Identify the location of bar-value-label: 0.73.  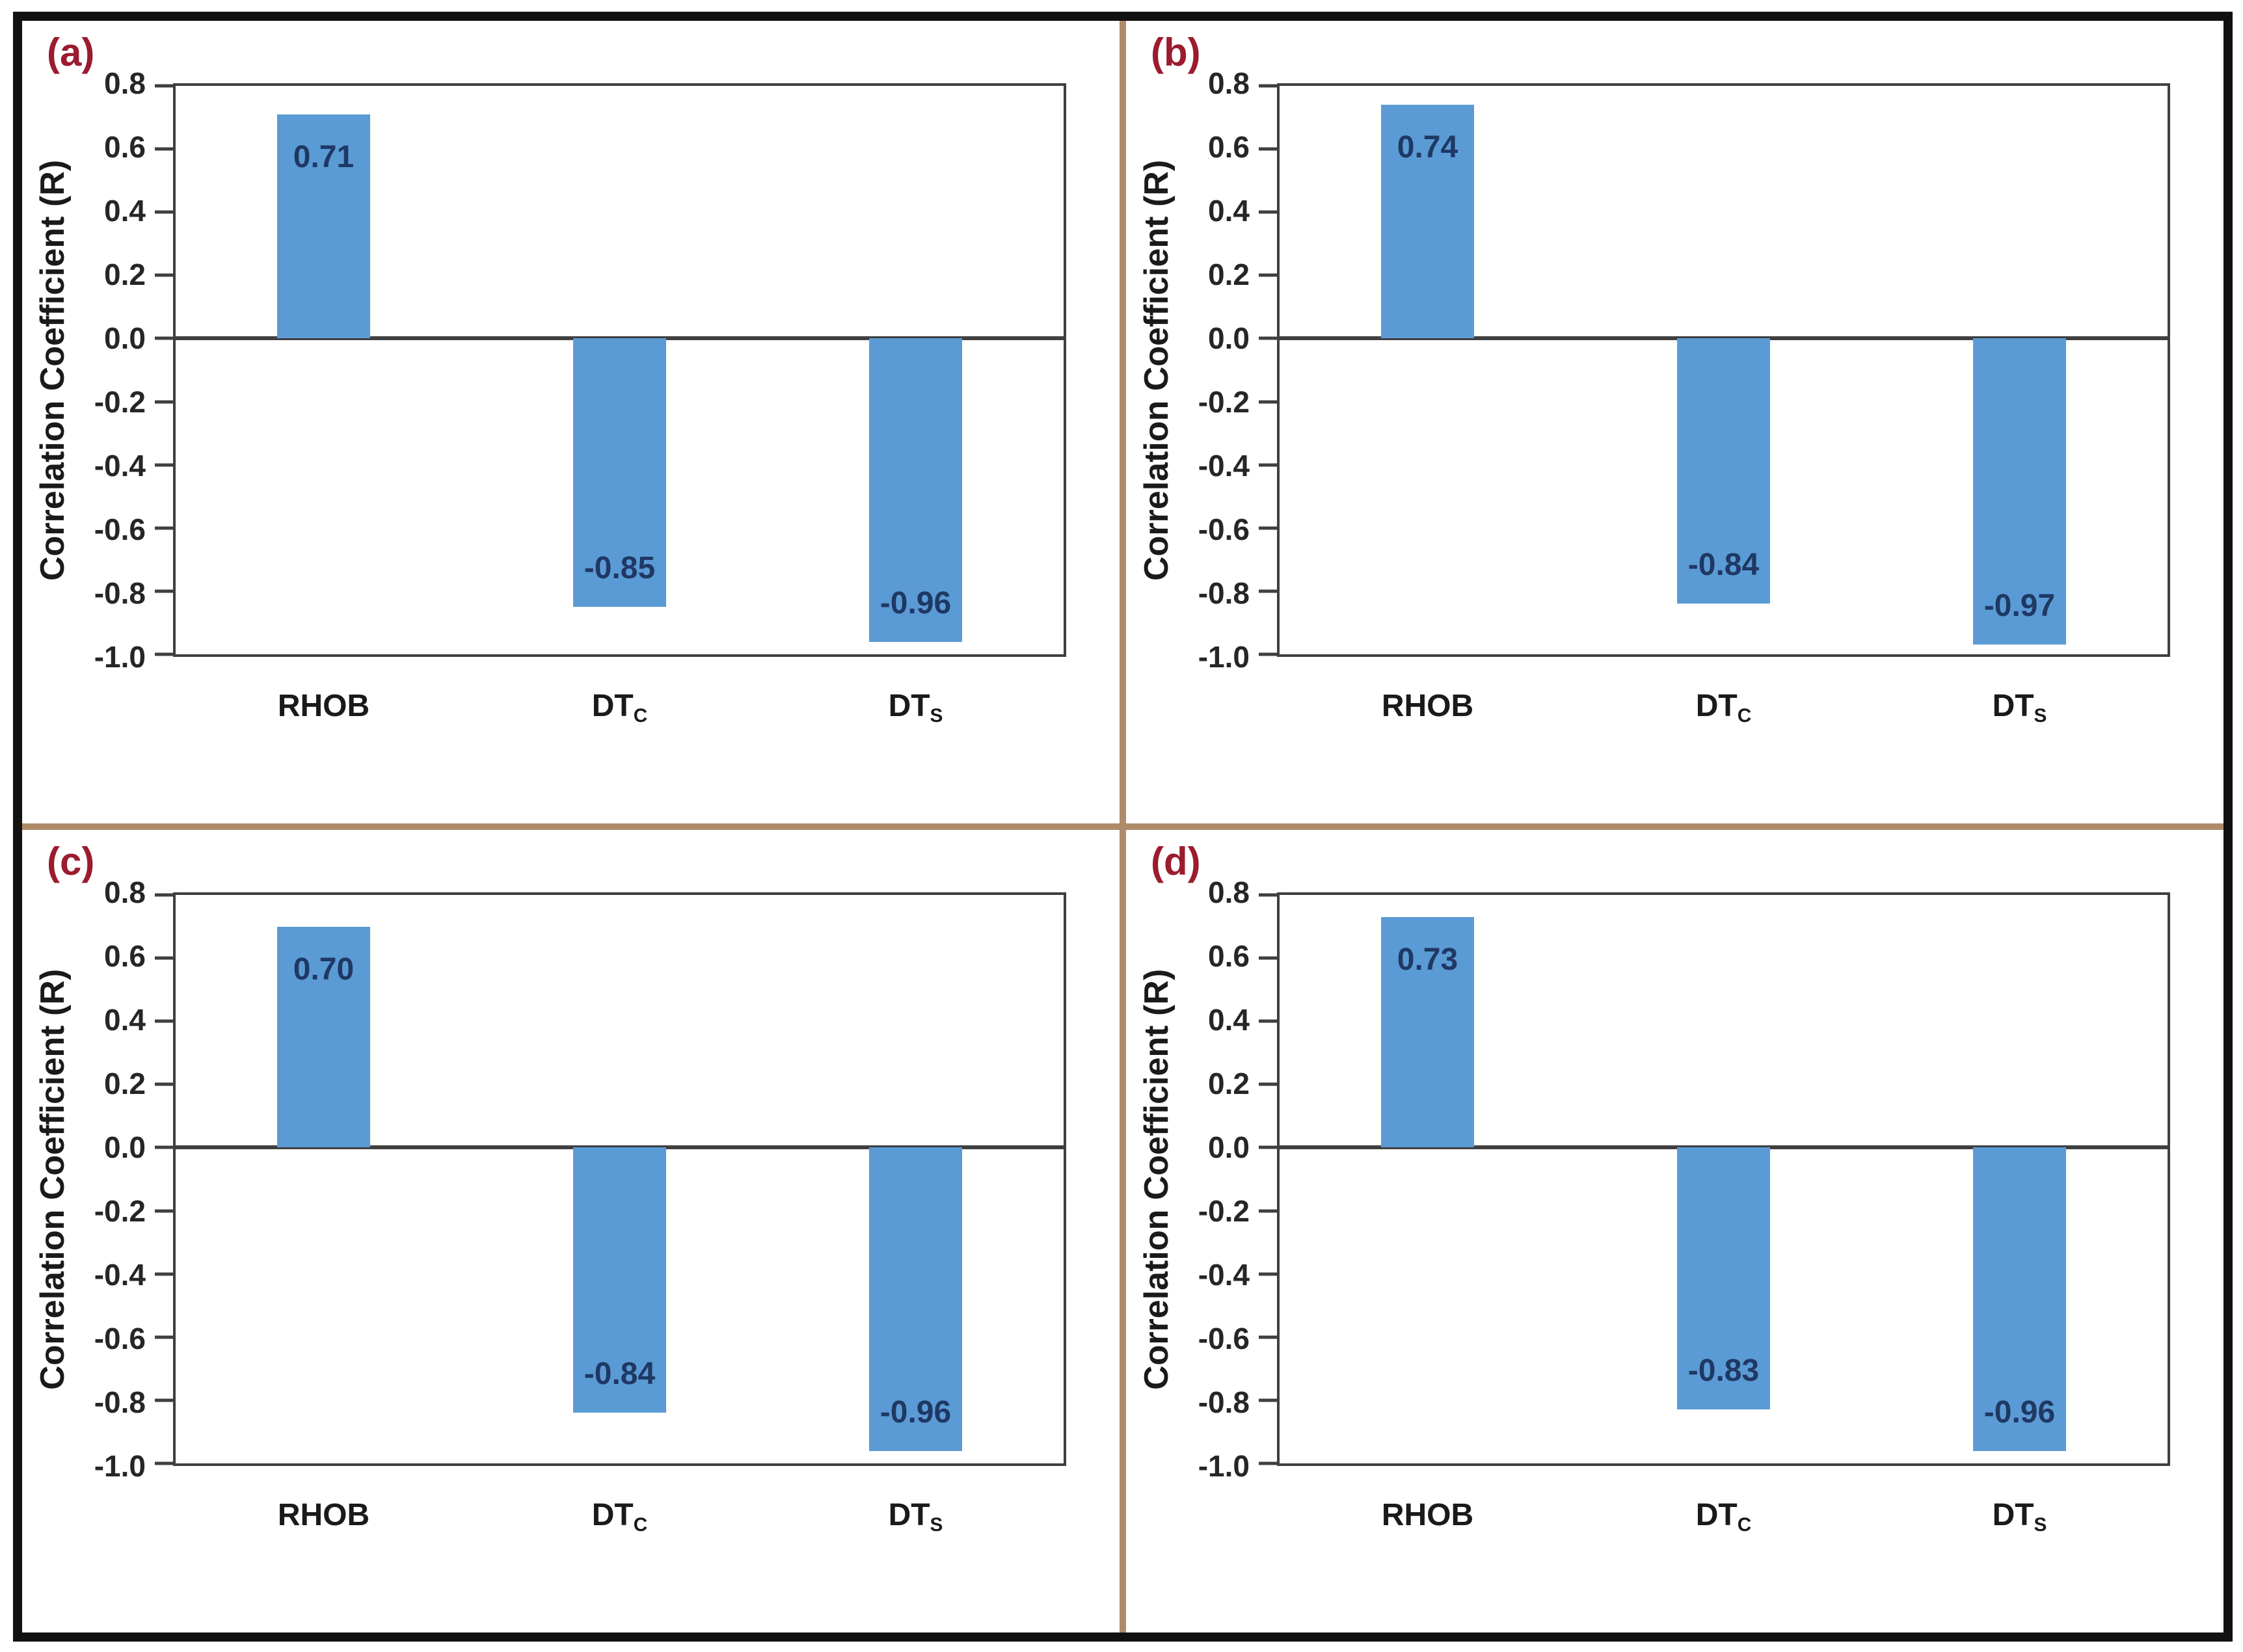
(1427, 959).